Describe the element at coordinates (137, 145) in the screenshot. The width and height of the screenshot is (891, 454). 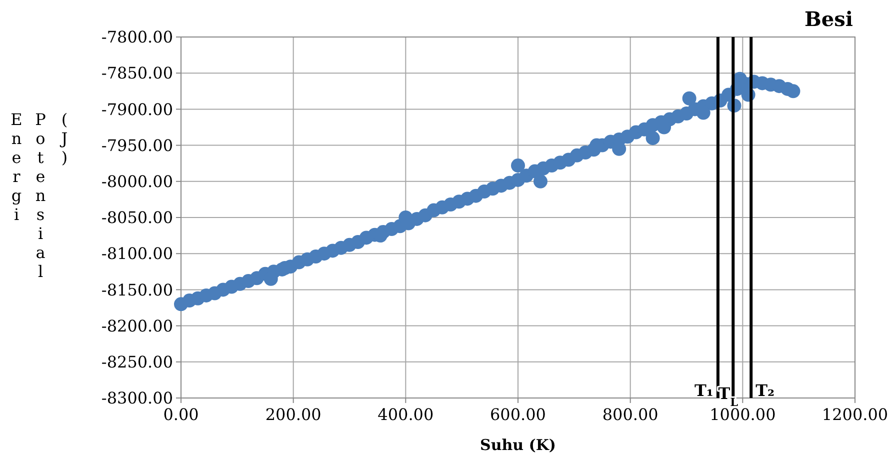
I see `y-tick-label: -7950.00` at that location.